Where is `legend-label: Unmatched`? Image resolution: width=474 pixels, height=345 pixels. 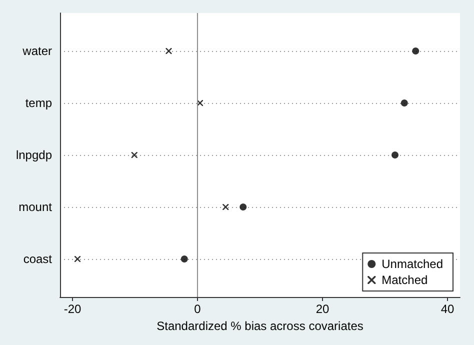 legend-label: Unmatched is located at coordinates (413, 264).